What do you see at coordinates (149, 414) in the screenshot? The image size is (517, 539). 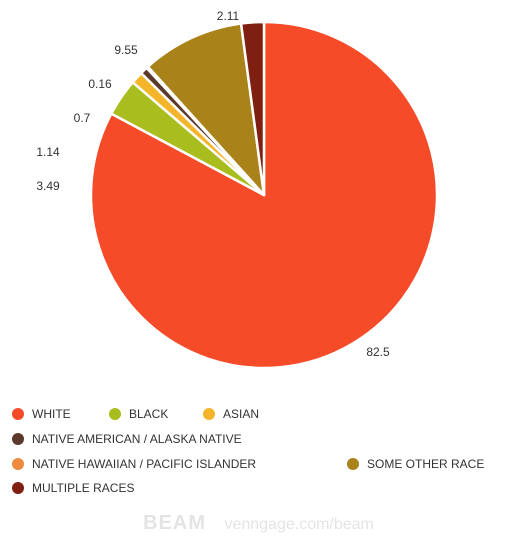 I see `legend-label-black: BLACK` at bounding box center [149, 414].